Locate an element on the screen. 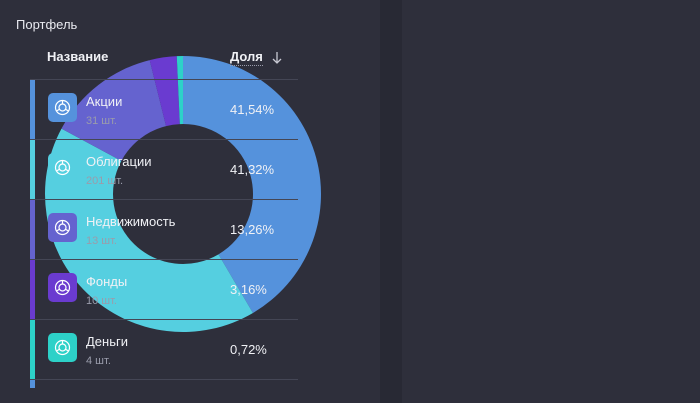 The height and width of the screenshot is (403, 700). asset-count: 201 шт. is located at coordinates (105, 181).